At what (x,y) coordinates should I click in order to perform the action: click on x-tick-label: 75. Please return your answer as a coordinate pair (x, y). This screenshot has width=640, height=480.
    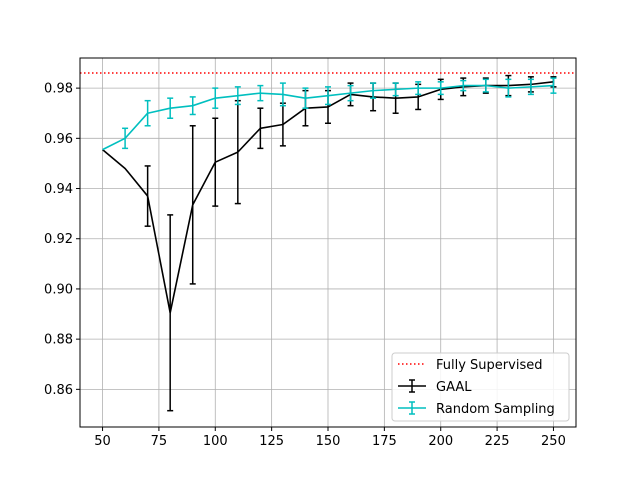
    Looking at the image, I should click on (159, 441).